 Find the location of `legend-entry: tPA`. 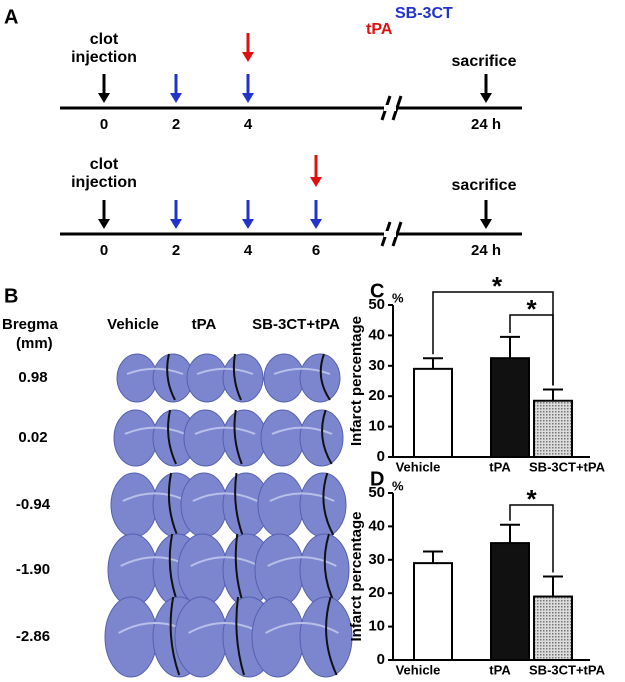

legend-entry: tPA is located at coordinates (379, 29).